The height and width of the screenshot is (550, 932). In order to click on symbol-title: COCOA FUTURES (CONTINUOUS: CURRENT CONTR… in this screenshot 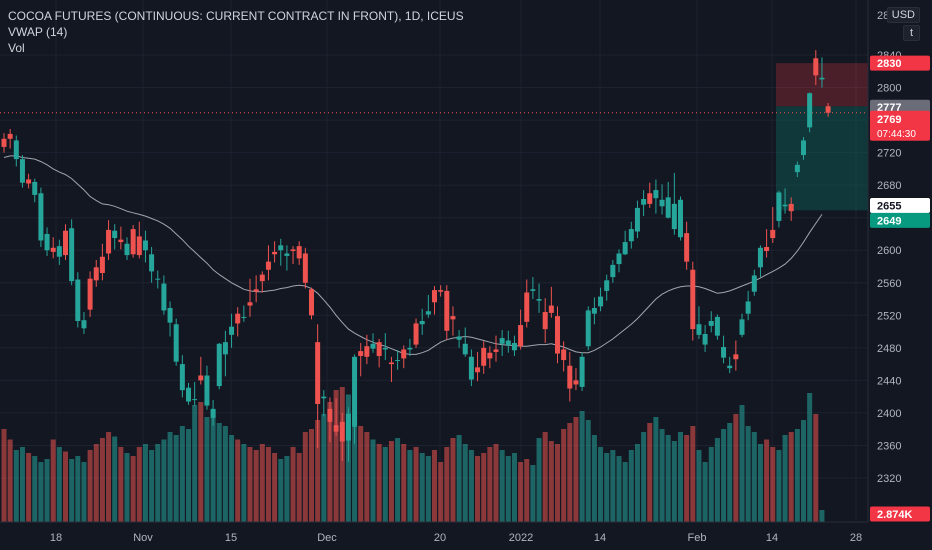, I will do `click(236, 16)`.